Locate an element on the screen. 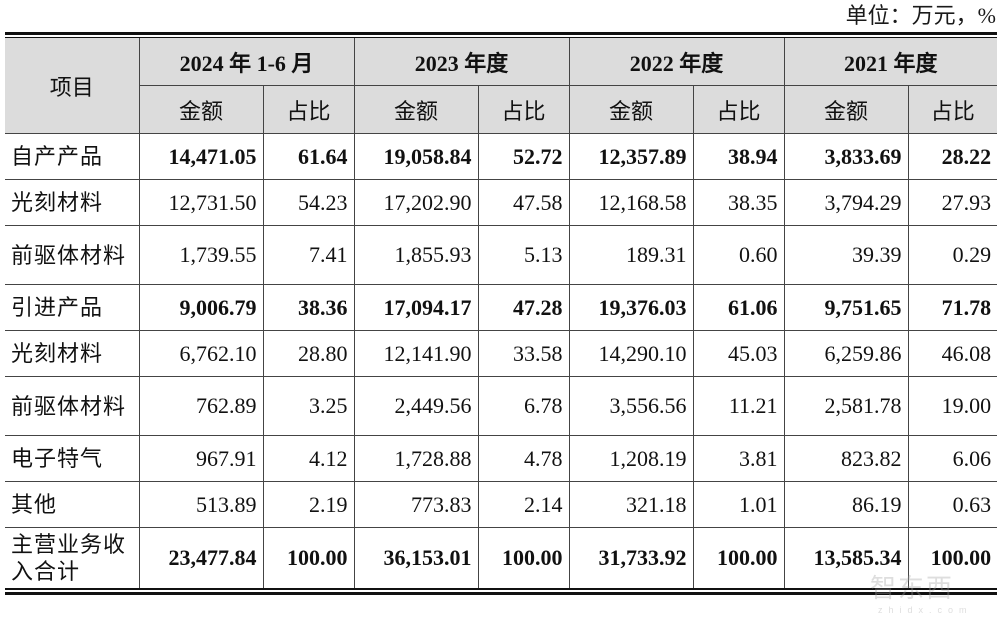 This screenshot has width=1000, height=636. ratio-cell: 46.08 is located at coordinates (952, 353).